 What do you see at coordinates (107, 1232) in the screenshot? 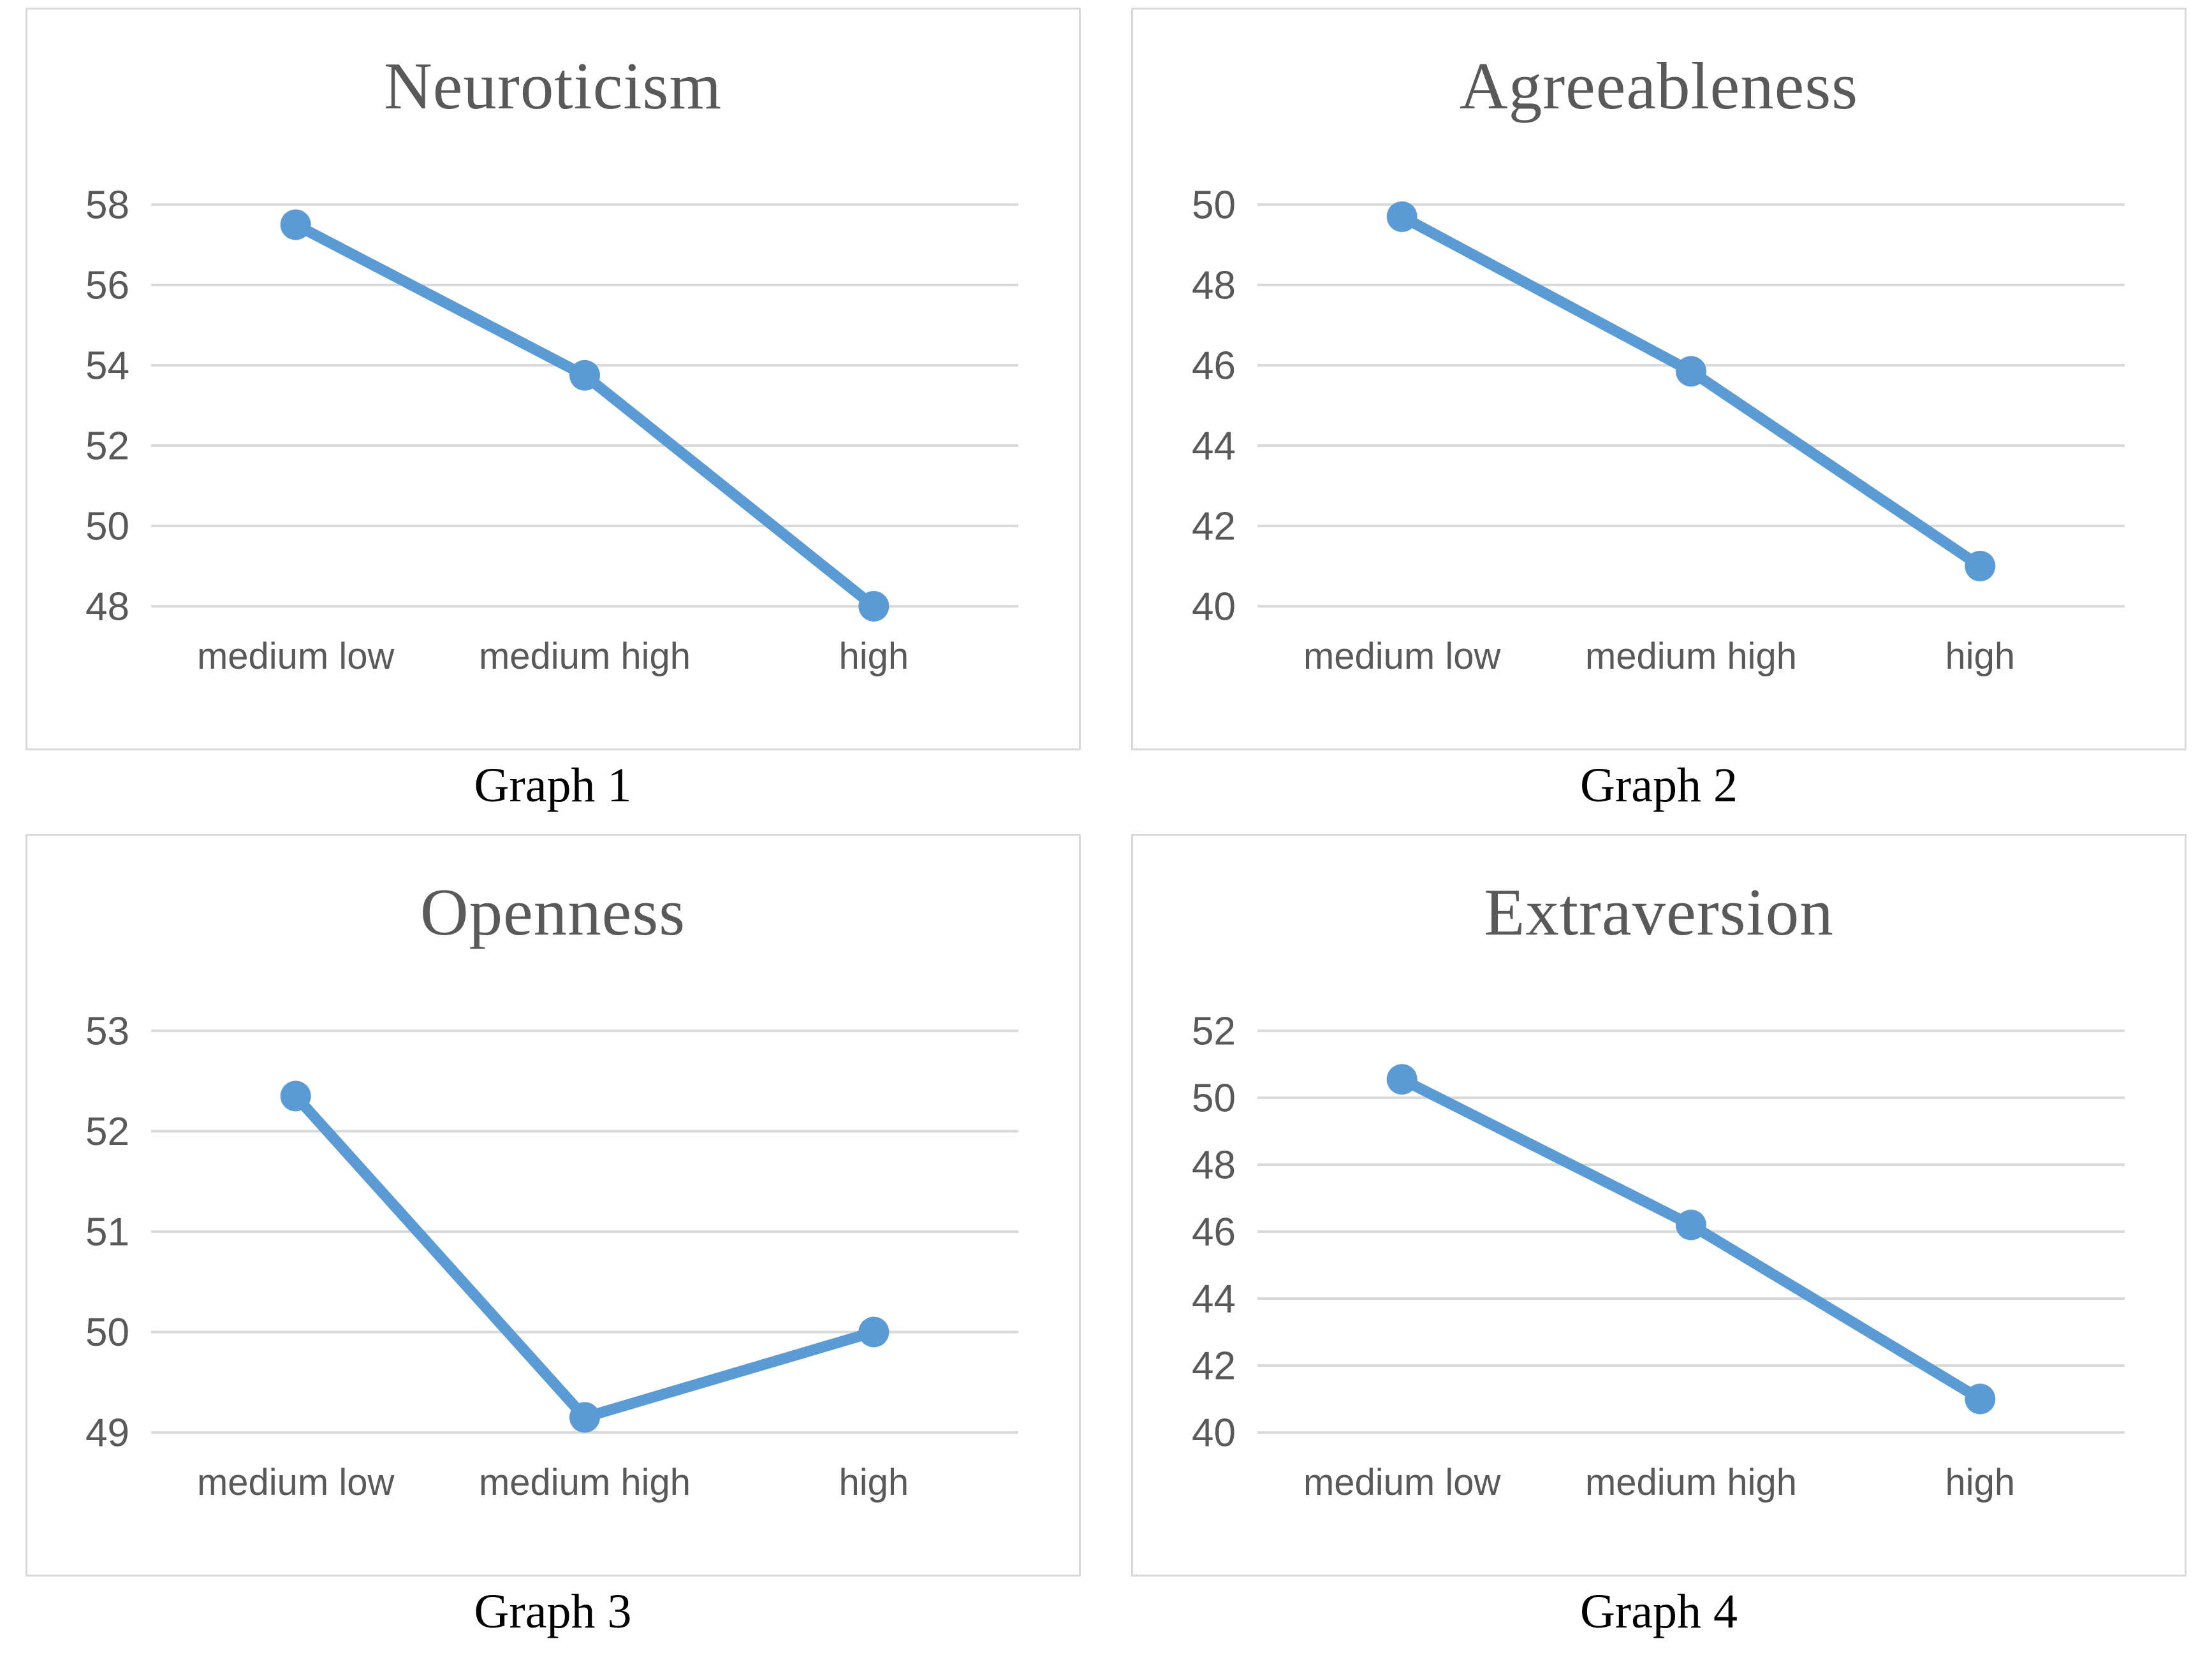
I see `y-tick-label: 51` at bounding box center [107, 1232].